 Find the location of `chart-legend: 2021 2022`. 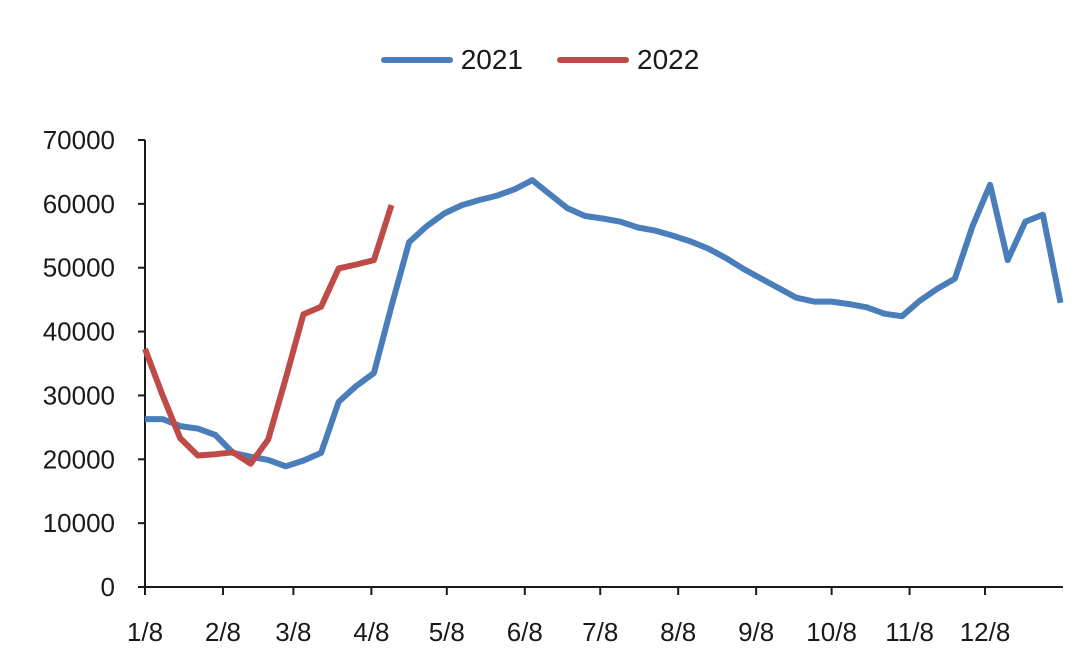

chart-legend: 2021 2022 is located at coordinates (540, 60).